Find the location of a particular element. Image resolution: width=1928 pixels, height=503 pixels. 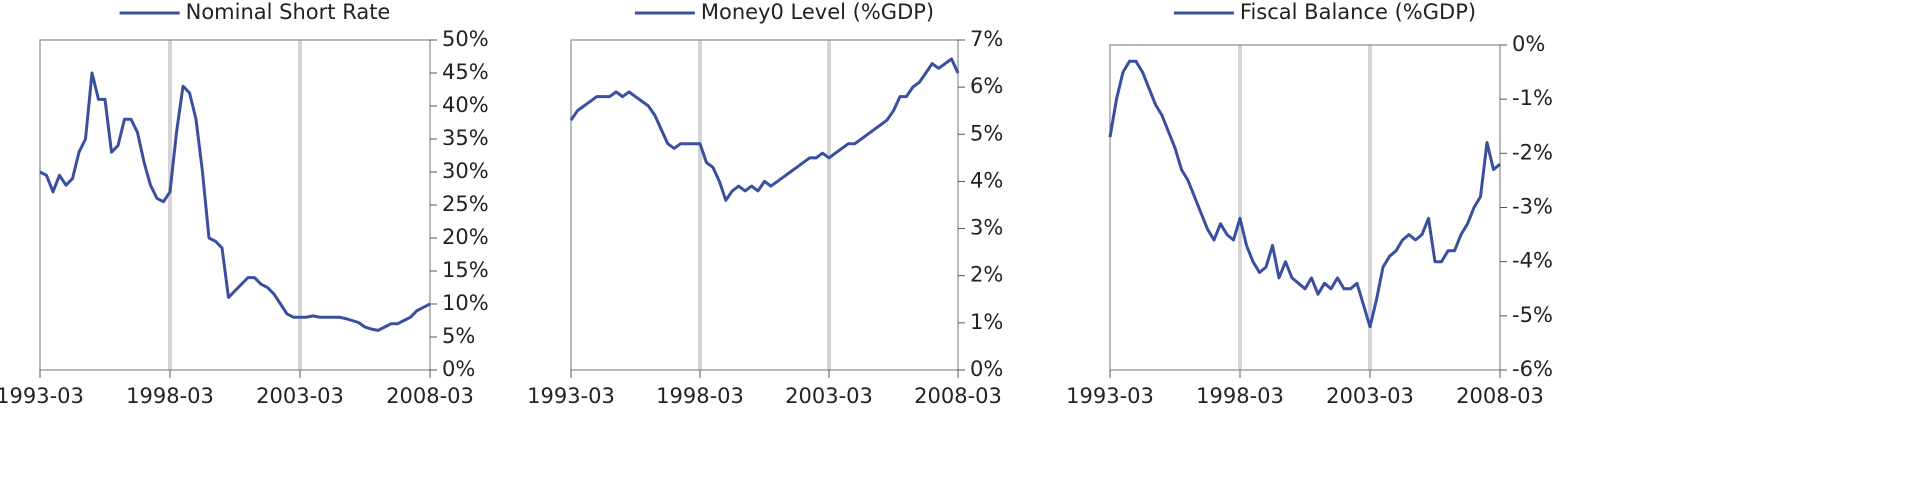

y-tick-label: -3% is located at coordinates (1532, 207).